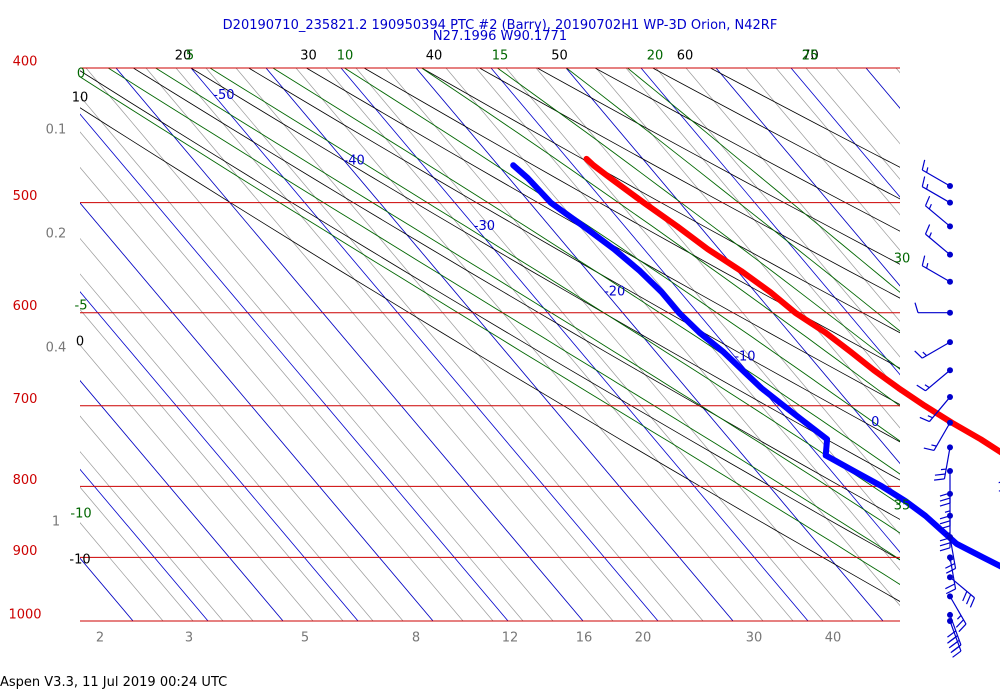 This screenshot has height=700, width=1000. Describe the element at coordinates (643, 638) in the screenshot. I see `bottom-mixing-label: 20` at that location.